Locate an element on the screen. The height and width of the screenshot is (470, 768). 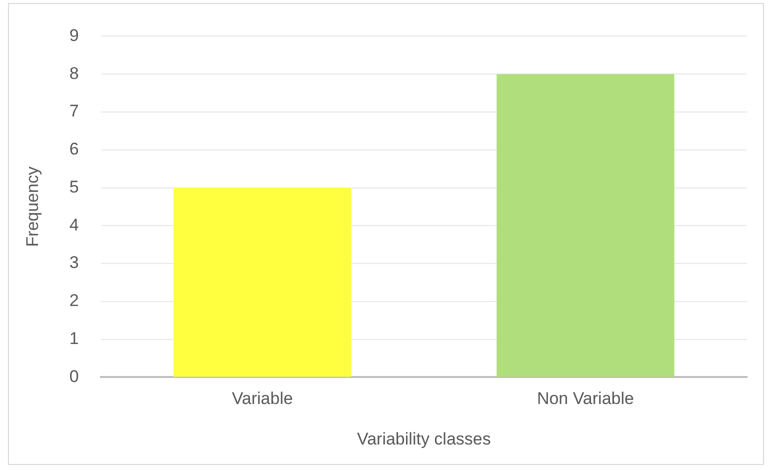
x-tick-label: Variable is located at coordinates (262, 398).